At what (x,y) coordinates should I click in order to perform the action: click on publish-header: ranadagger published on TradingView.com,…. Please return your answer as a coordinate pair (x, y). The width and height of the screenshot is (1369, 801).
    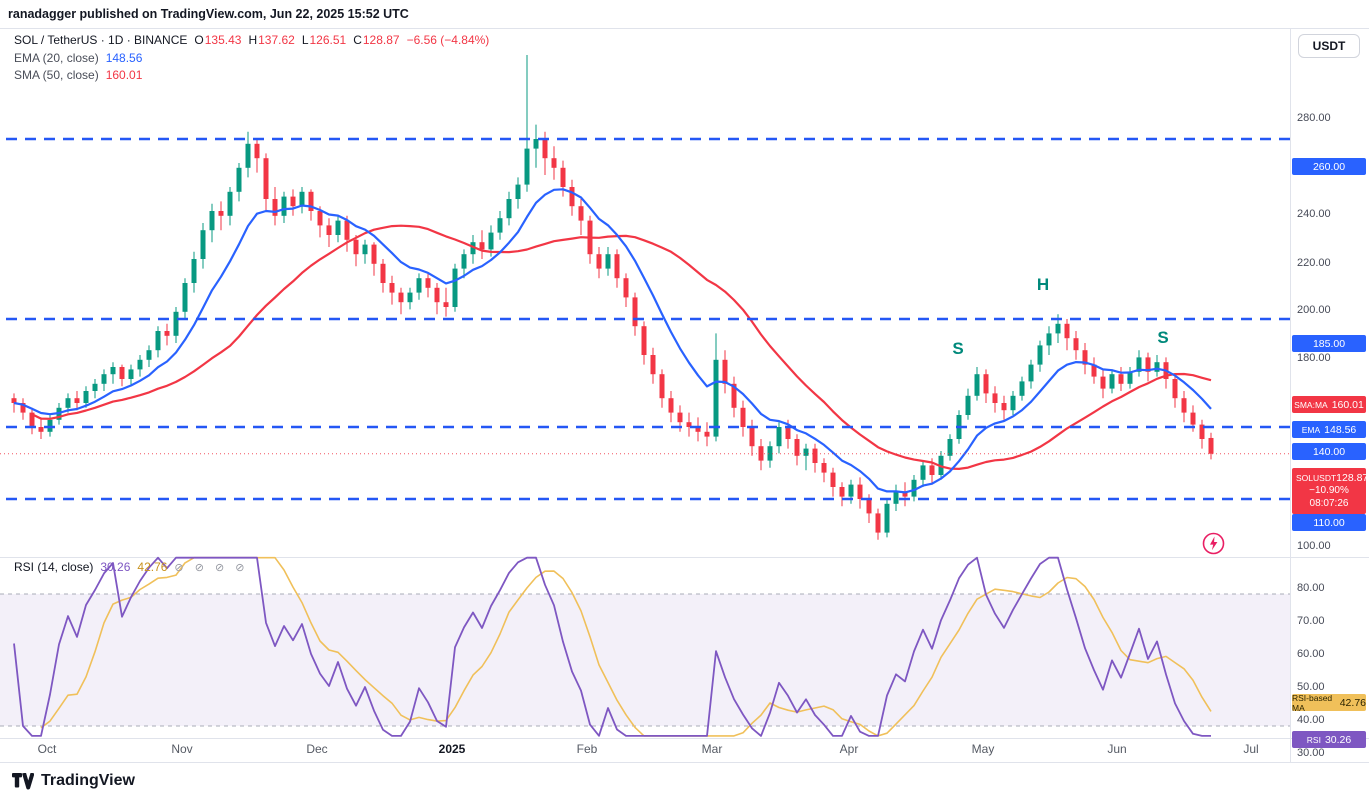
    Looking at the image, I should click on (208, 14).